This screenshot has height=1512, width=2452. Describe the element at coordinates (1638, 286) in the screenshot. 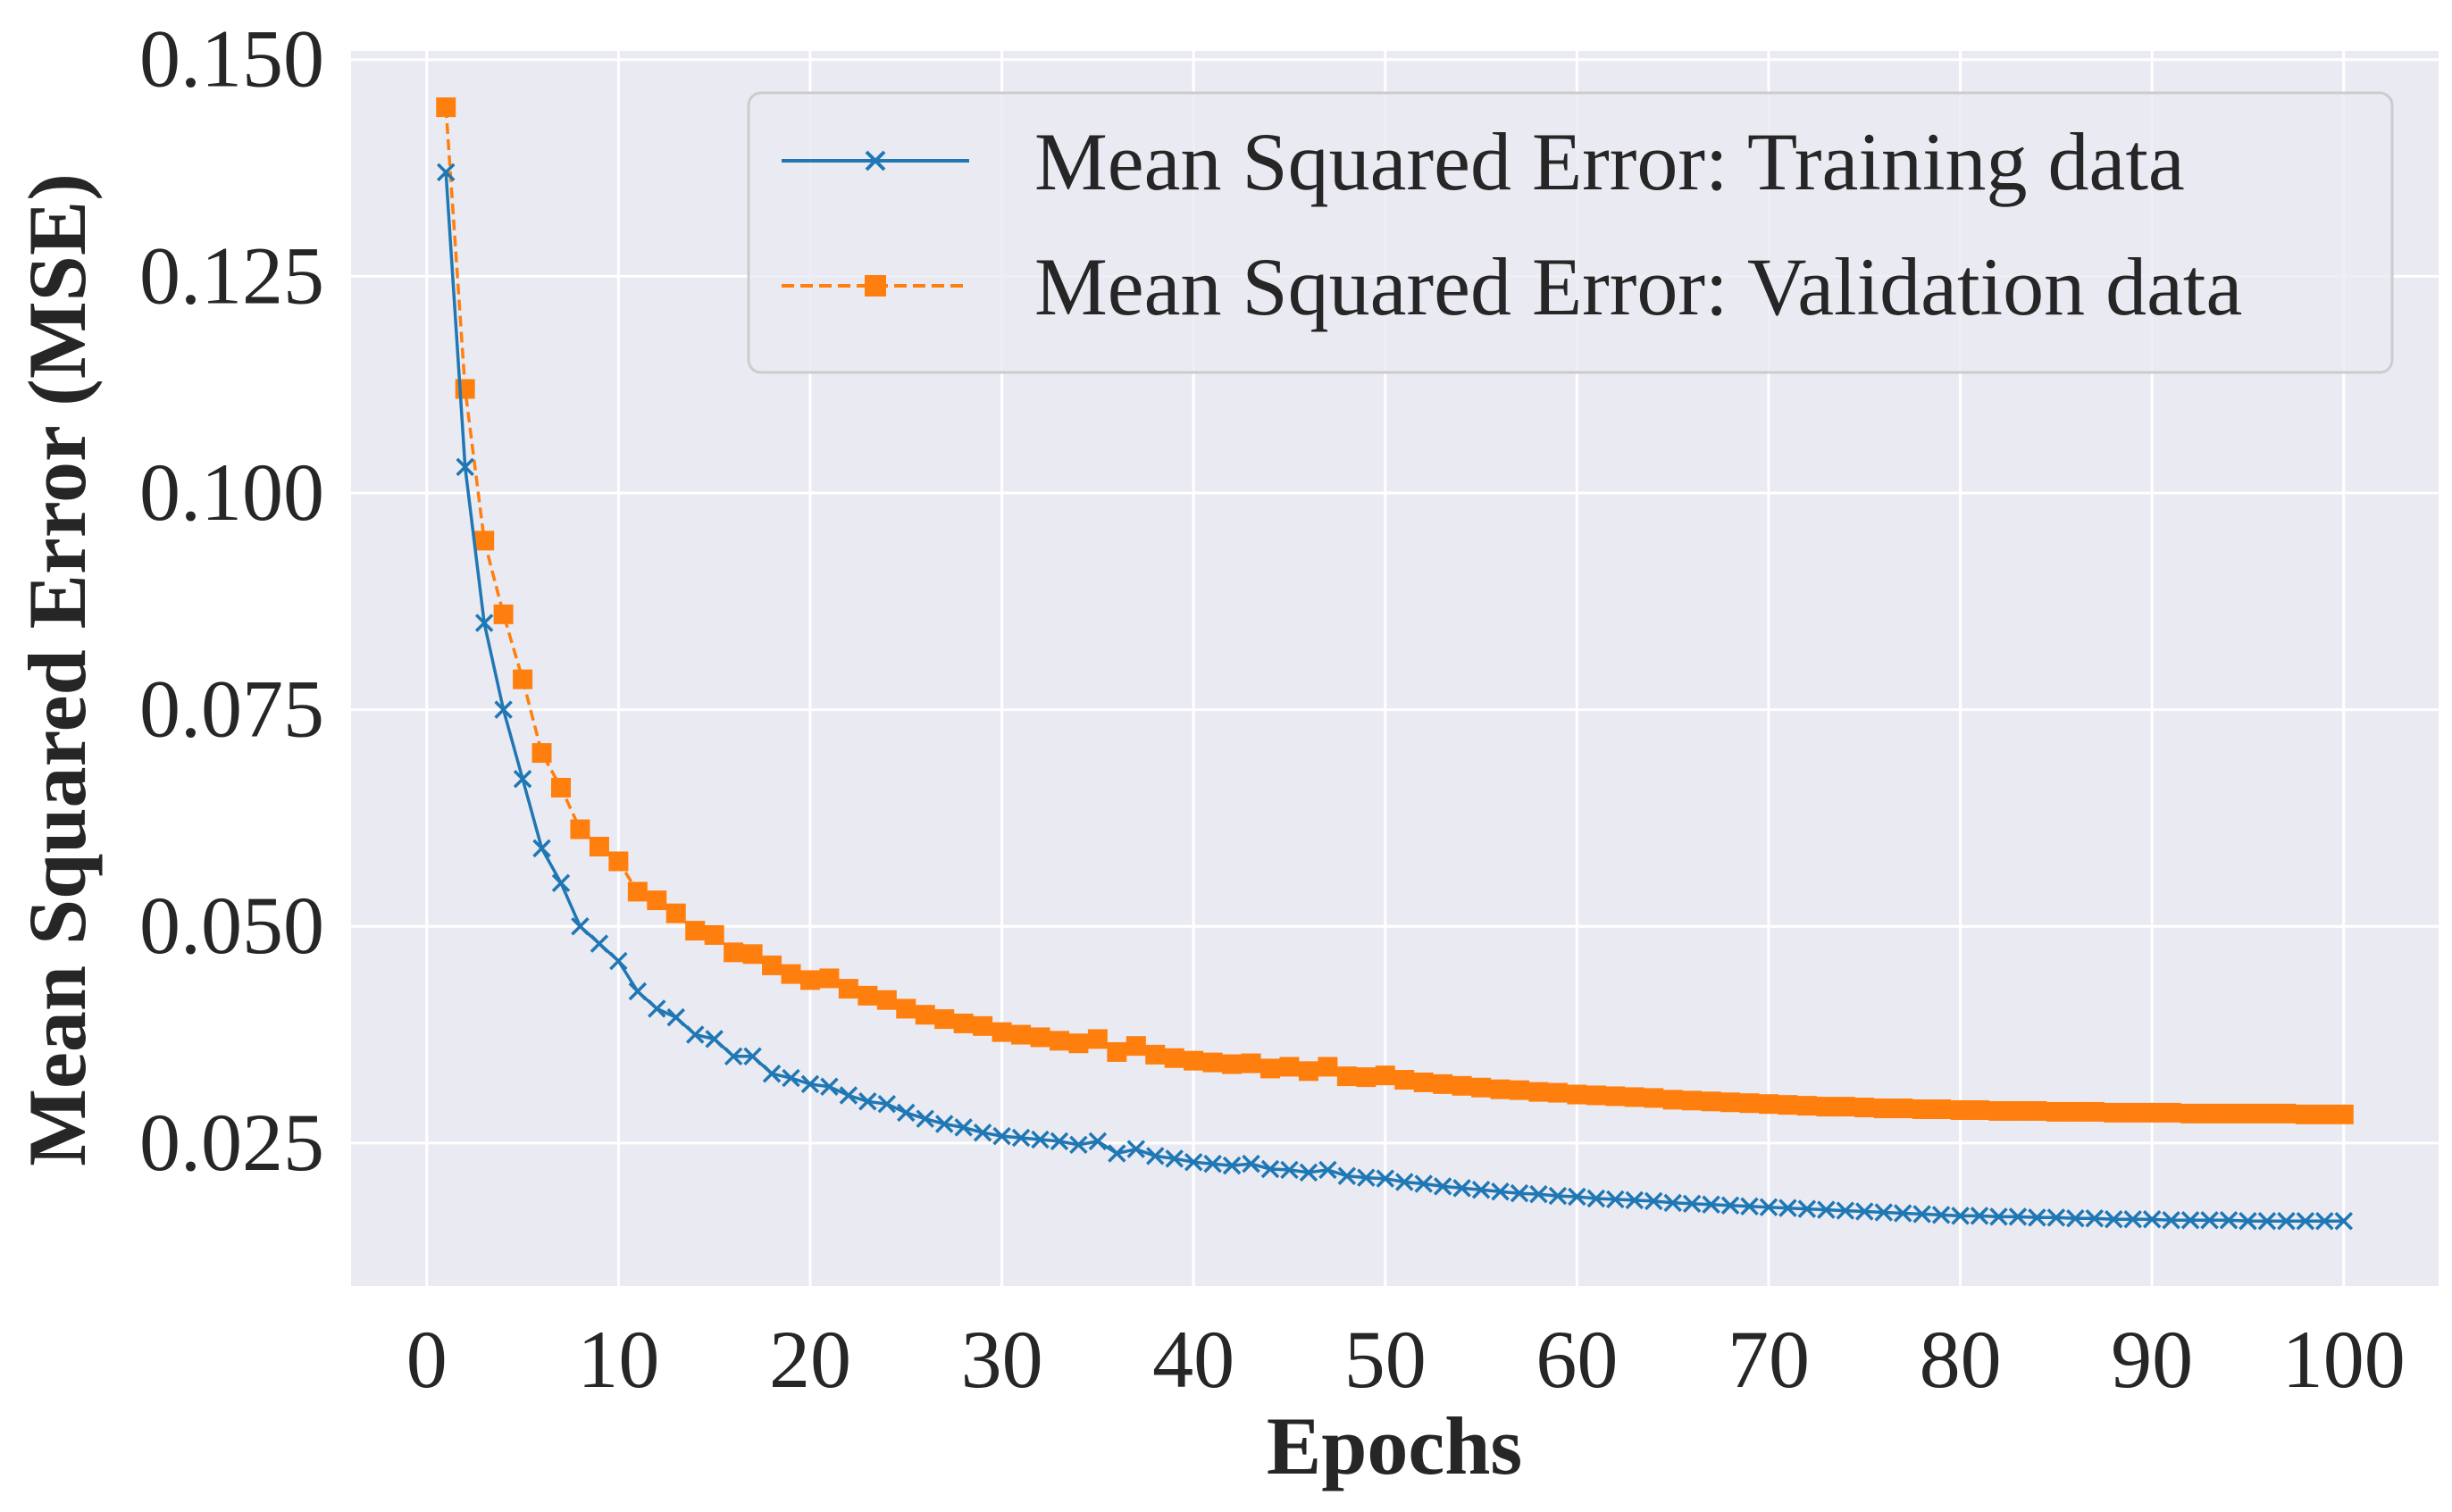

I see `legend-label-validation: Mean Squared Error: Validation data` at that location.